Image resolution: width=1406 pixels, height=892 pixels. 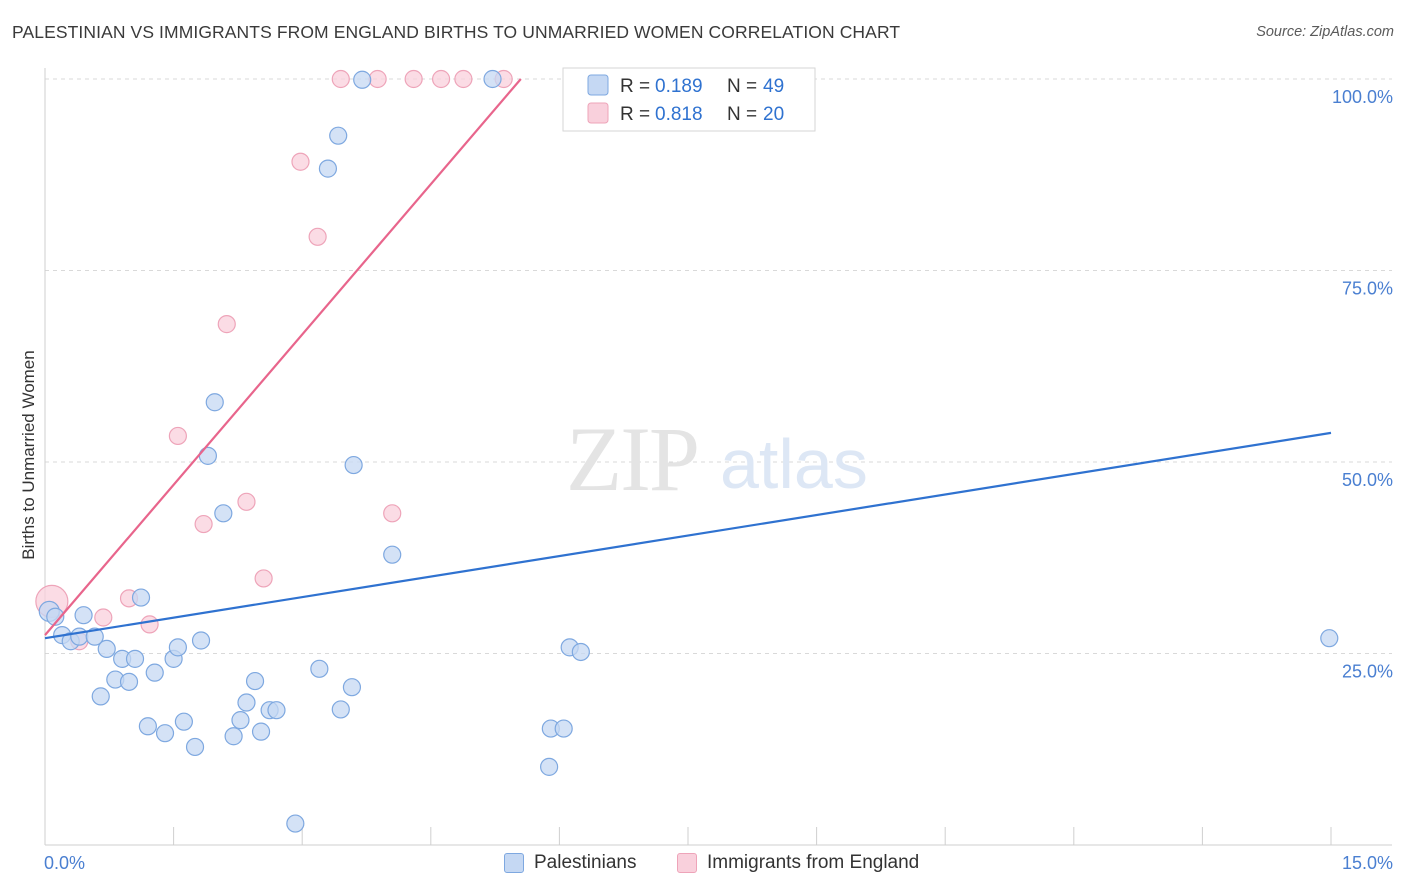 What do you see at coordinates (1367, 863) in the screenshot?
I see `x-tick-label: 15.0%` at bounding box center [1367, 863].